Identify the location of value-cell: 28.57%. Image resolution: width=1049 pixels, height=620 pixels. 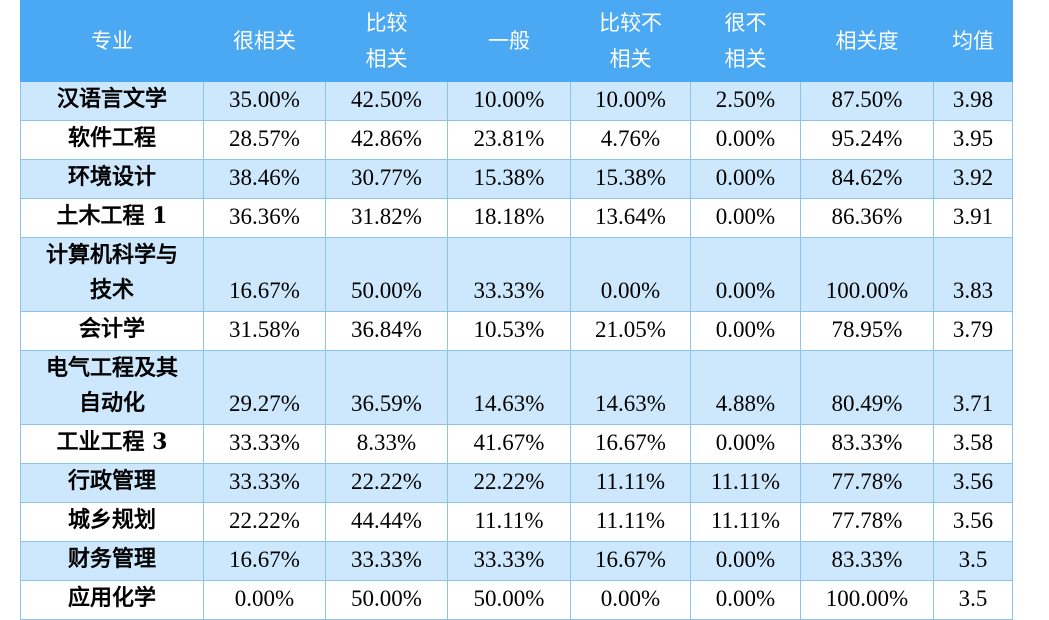
(264, 140).